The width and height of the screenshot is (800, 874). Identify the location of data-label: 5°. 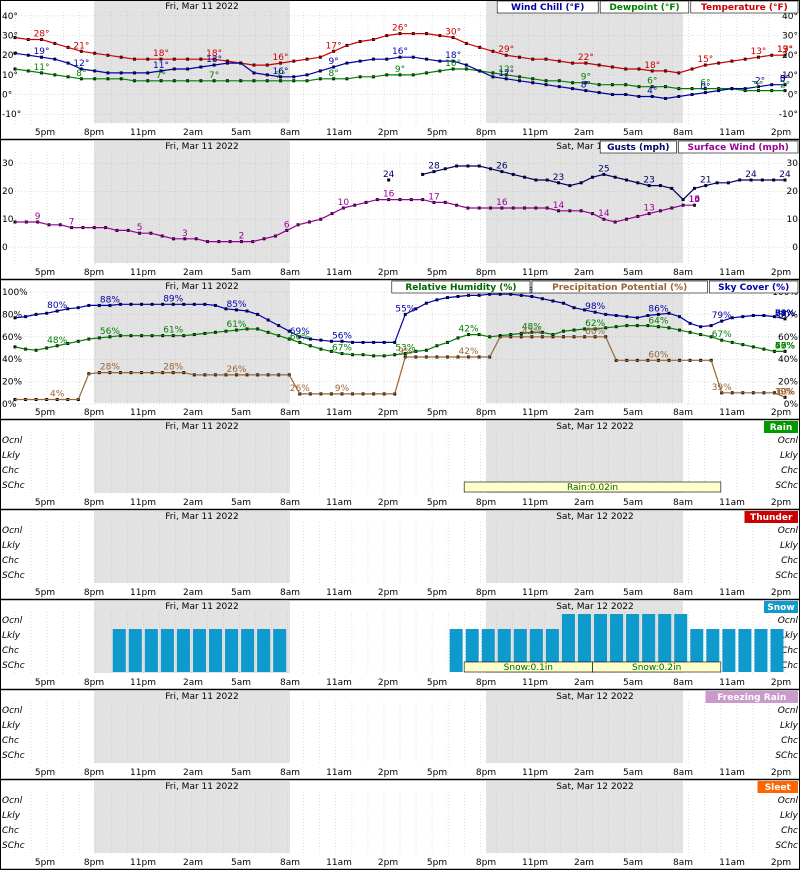
(758, 86).